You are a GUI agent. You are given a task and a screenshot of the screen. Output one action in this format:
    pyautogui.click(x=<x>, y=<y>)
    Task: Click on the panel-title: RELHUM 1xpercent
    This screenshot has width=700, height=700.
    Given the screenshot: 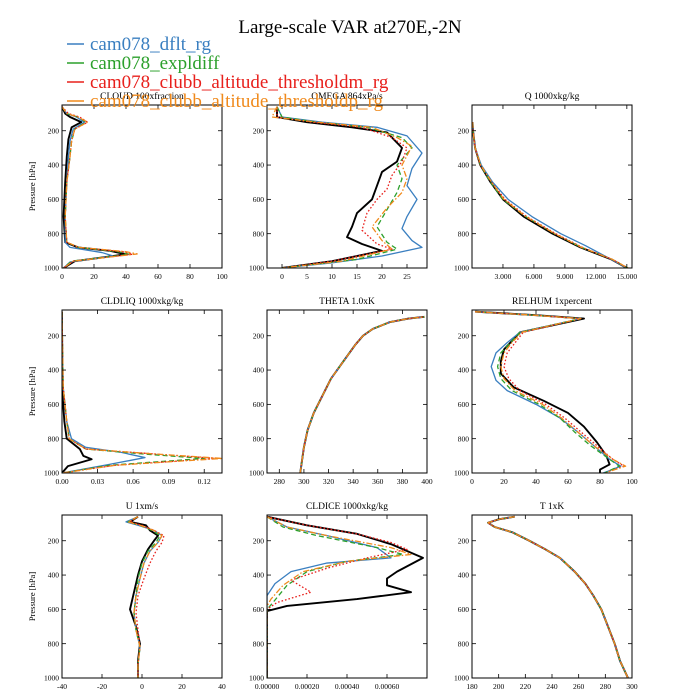 What is the action you would take?
    pyautogui.click(x=552, y=302)
    